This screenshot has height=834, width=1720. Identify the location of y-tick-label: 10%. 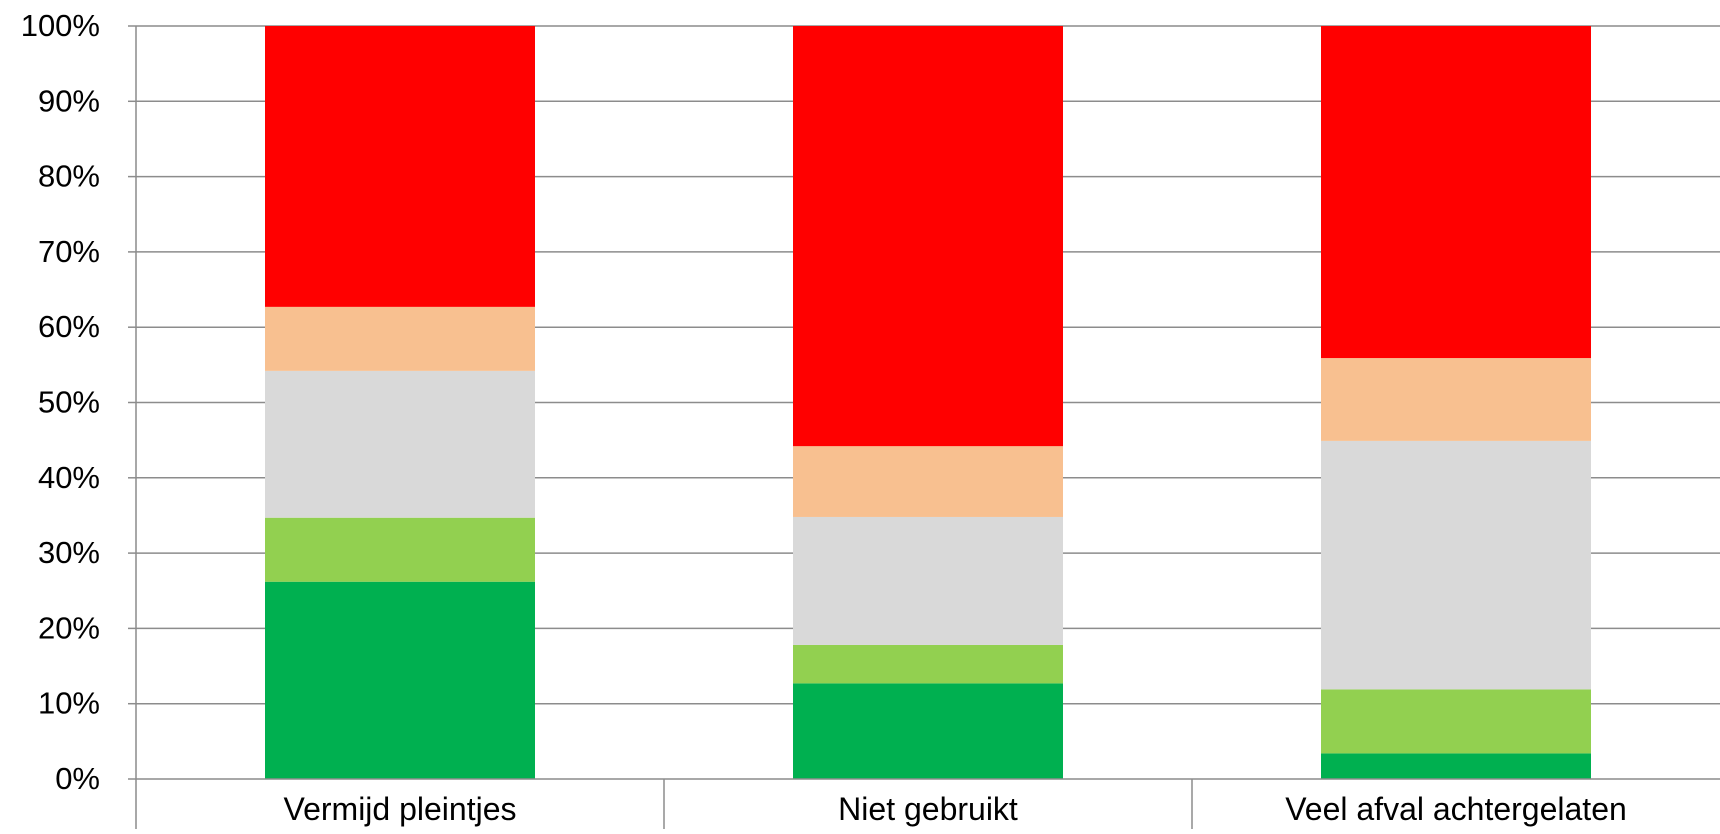
(69, 703).